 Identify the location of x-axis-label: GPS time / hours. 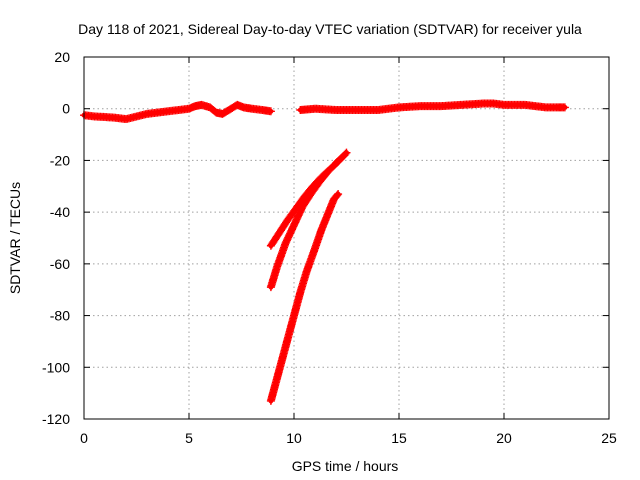
(345, 466).